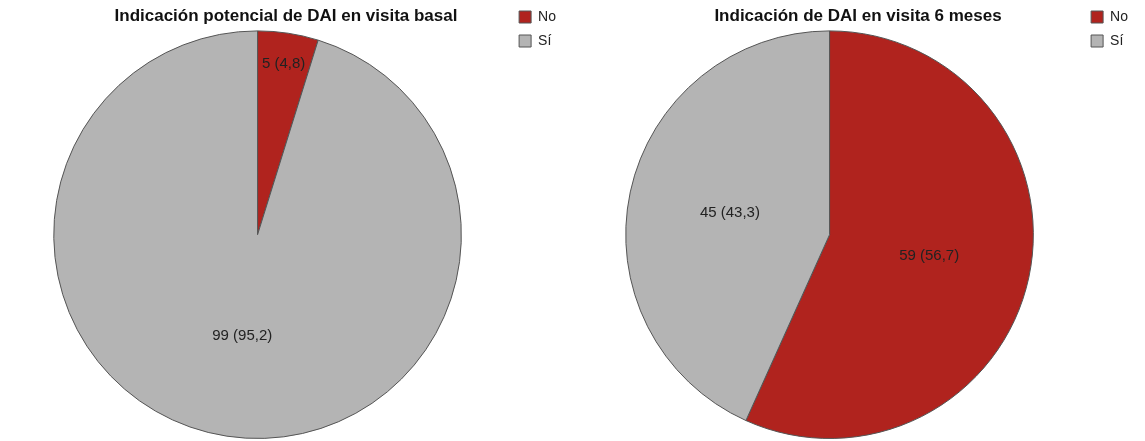  What do you see at coordinates (286, 15) in the screenshot?
I see `chart-title: Indicación potencial de DAI en visita basal` at bounding box center [286, 15].